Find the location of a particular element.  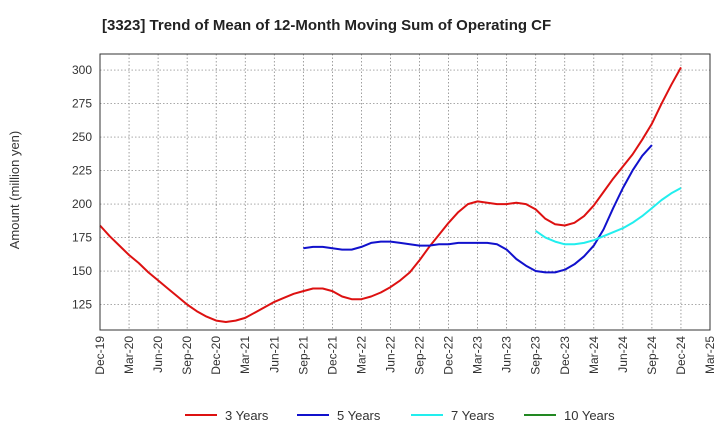

y-tick-label: 125 is located at coordinates (82, 305).